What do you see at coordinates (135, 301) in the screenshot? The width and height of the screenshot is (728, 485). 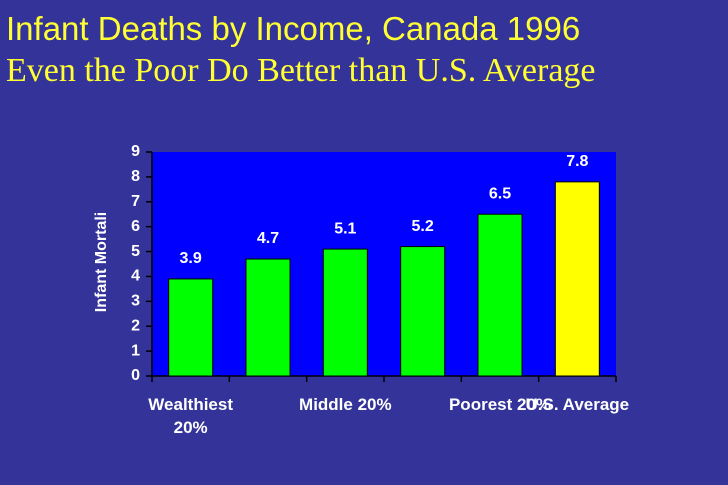 I see `y-tick-label: 3` at bounding box center [135, 301].